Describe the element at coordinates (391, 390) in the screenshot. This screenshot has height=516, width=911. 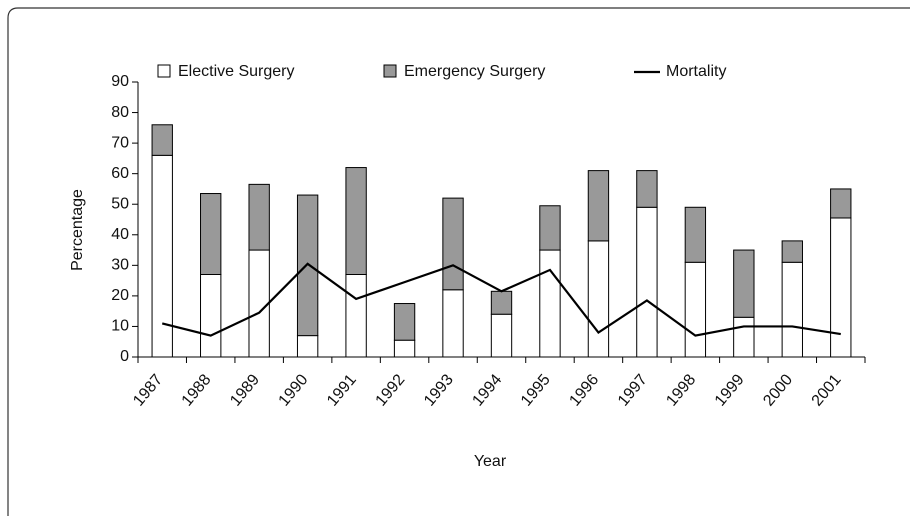
I see `x-tick-label: 1992` at that location.